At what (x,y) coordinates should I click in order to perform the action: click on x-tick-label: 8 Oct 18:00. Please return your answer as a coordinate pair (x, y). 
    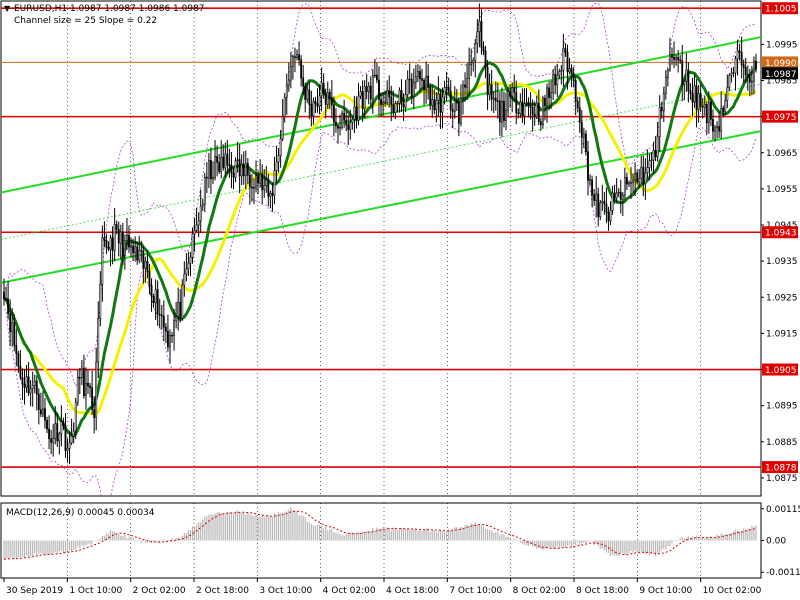
    Looking at the image, I should click on (602, 591).